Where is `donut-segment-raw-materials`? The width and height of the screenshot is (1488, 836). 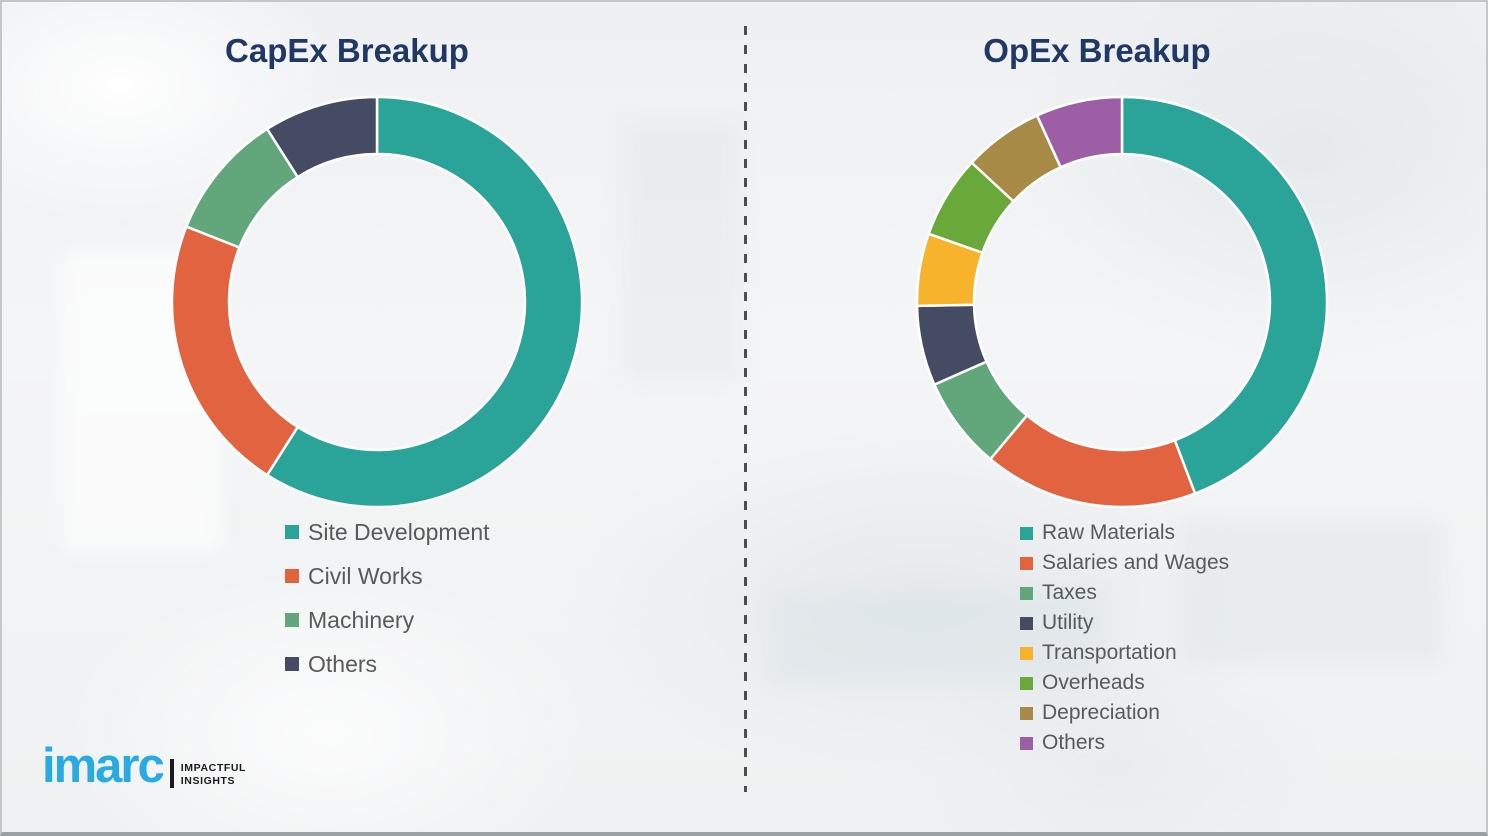
donut-segment-raw-materials is located at coordinates (1224, 295).